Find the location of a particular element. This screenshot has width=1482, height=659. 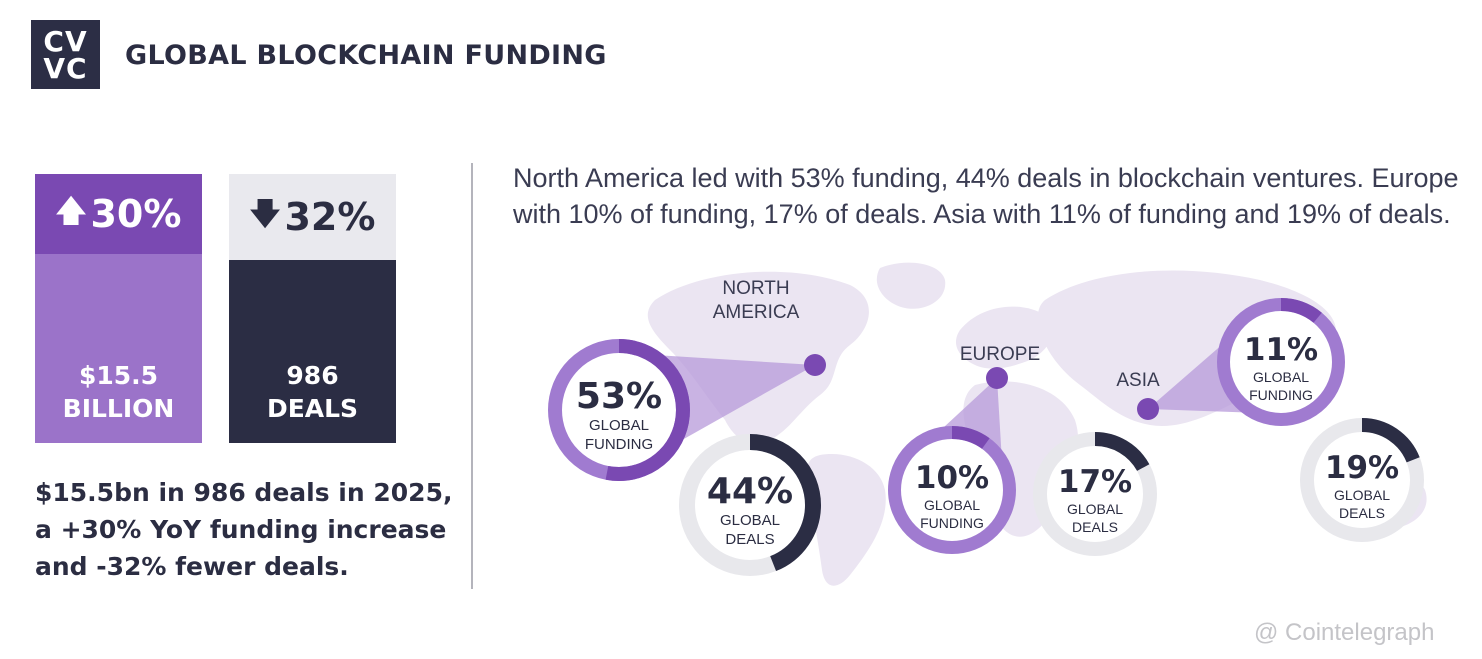

map-north-america is located at coordinates (758, 357).